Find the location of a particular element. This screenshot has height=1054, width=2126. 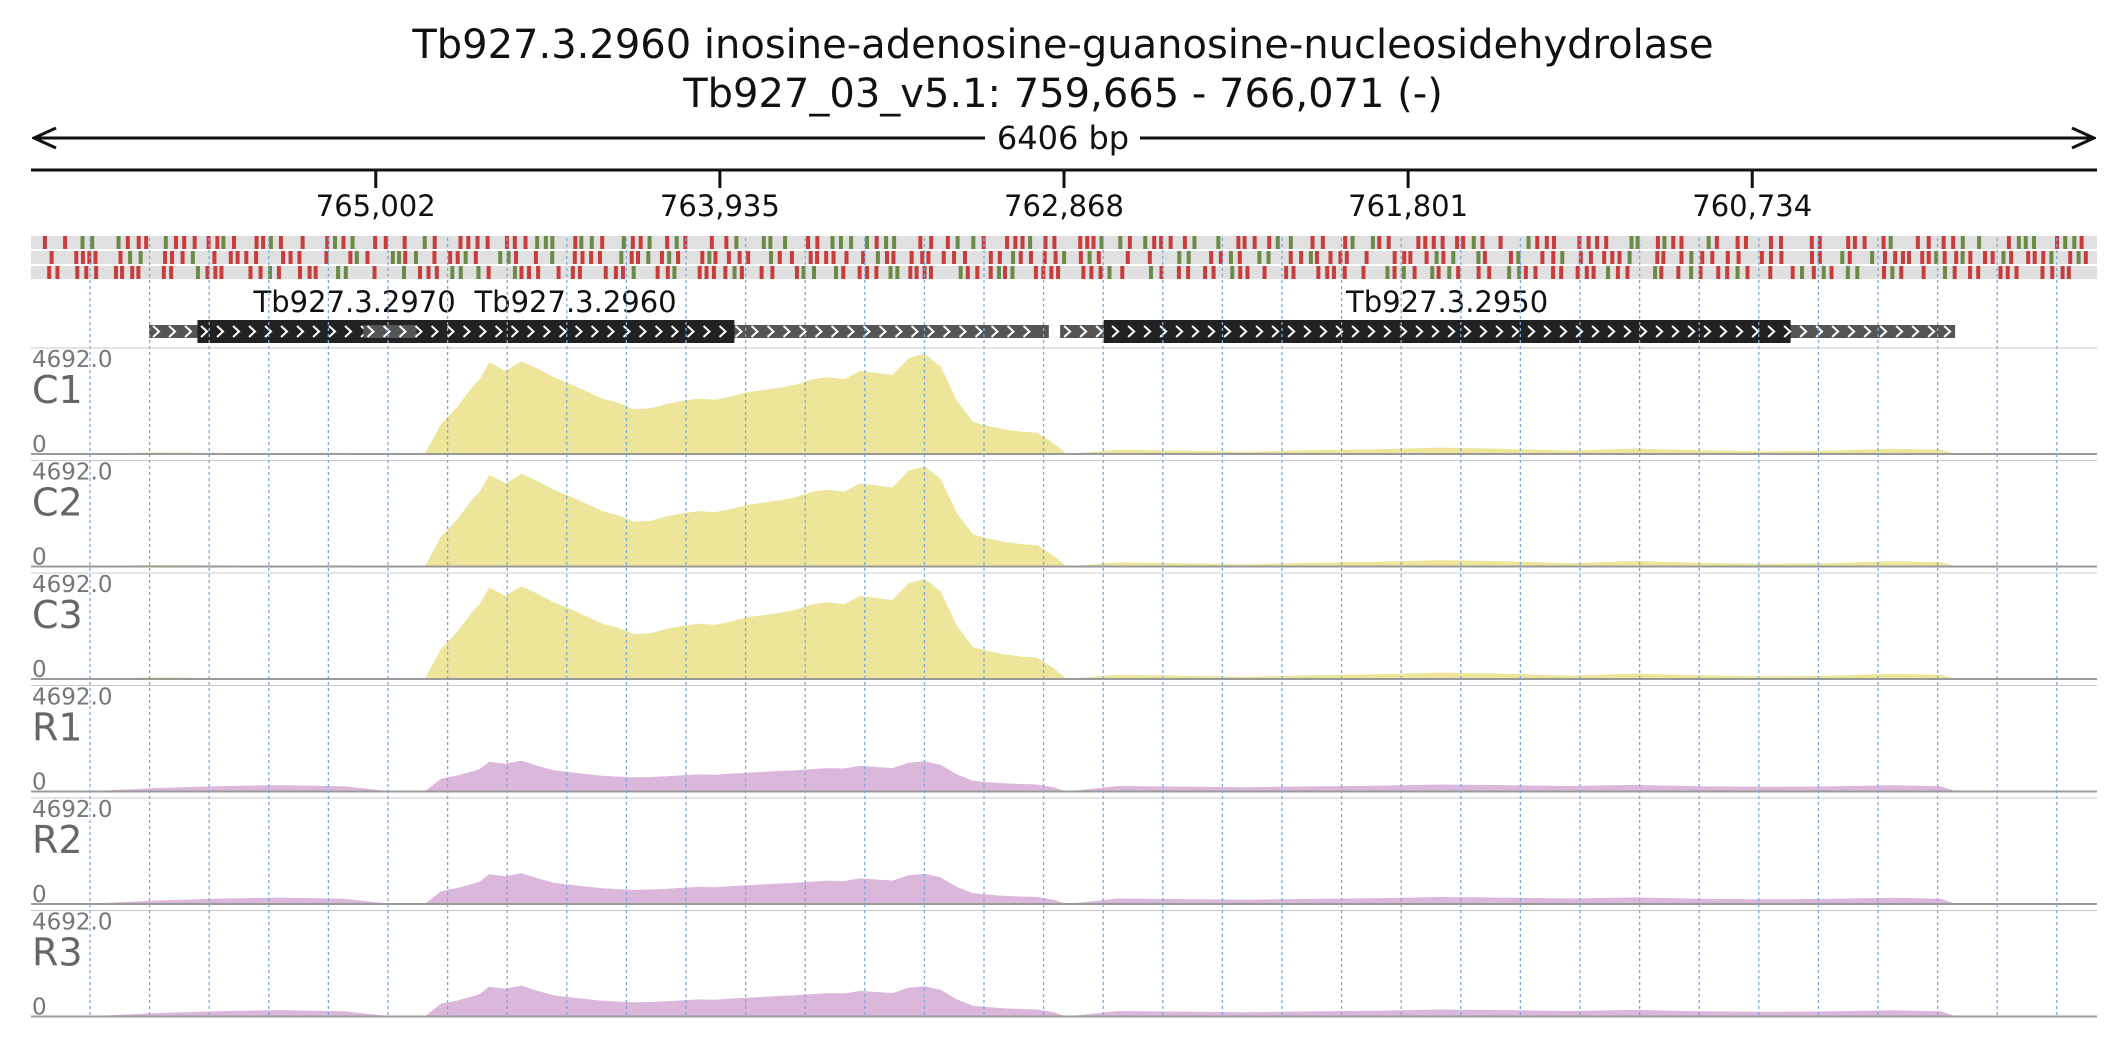

track-name: R2 is located at coordinates (57, 840).